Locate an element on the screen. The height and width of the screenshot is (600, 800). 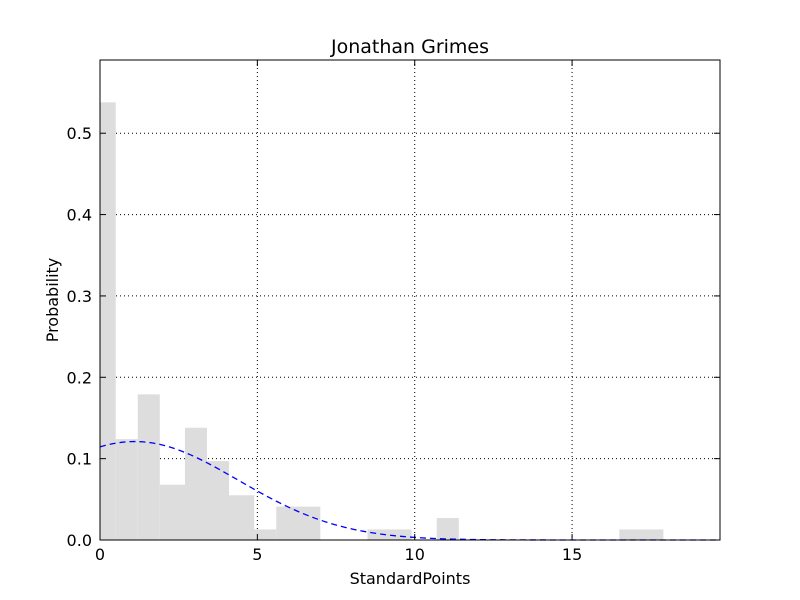
y-tick-label: 0.0 is located at coordinates (79, 540).